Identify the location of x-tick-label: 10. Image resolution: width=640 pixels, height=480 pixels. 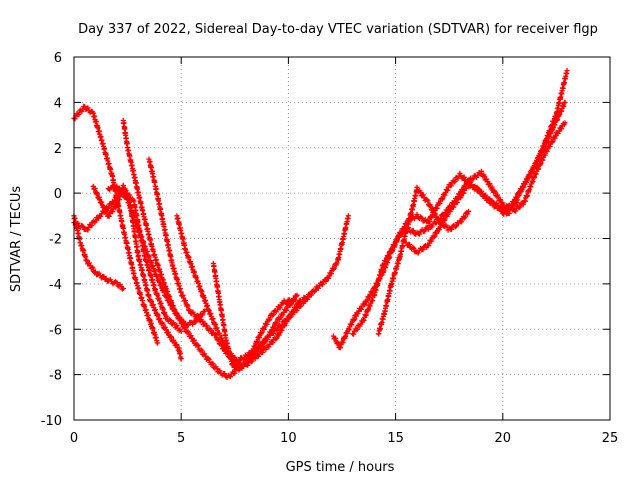
(288, 438).